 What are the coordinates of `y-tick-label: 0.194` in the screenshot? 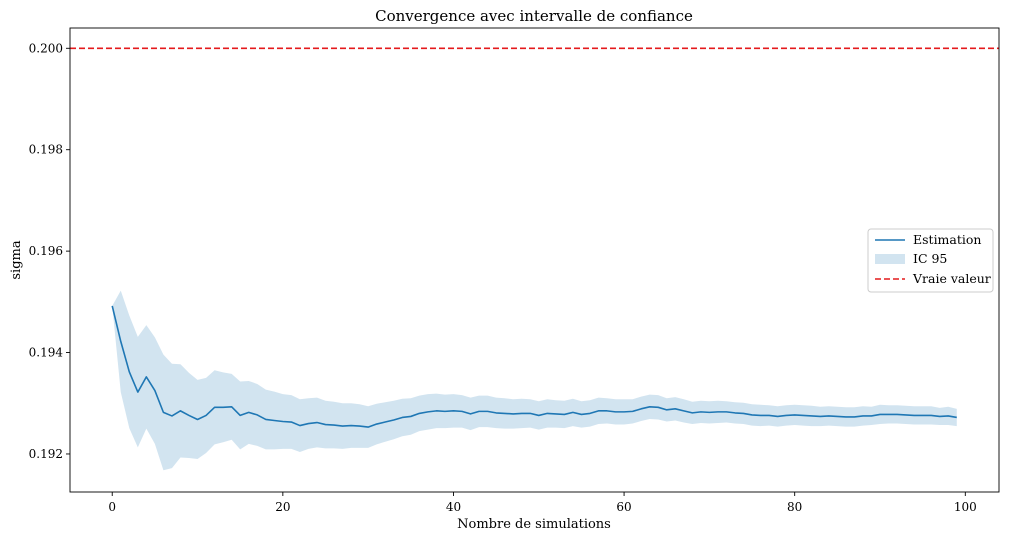 It's located at (46, 353).